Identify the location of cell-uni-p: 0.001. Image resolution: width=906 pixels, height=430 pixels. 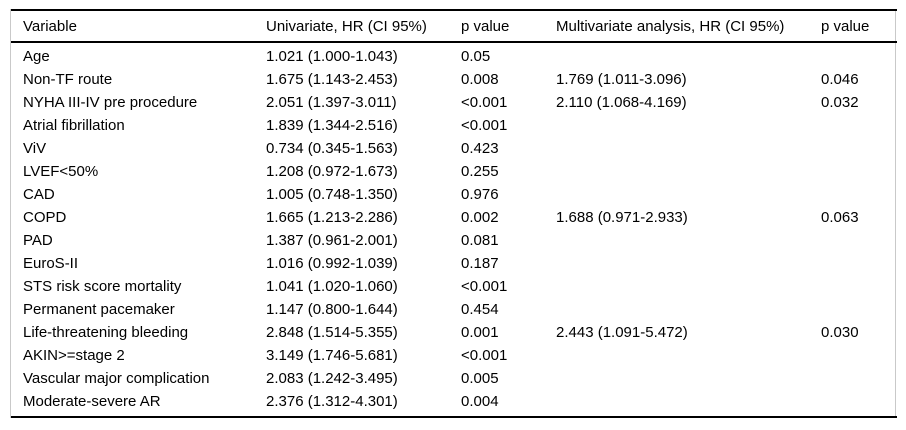
(480, 332).